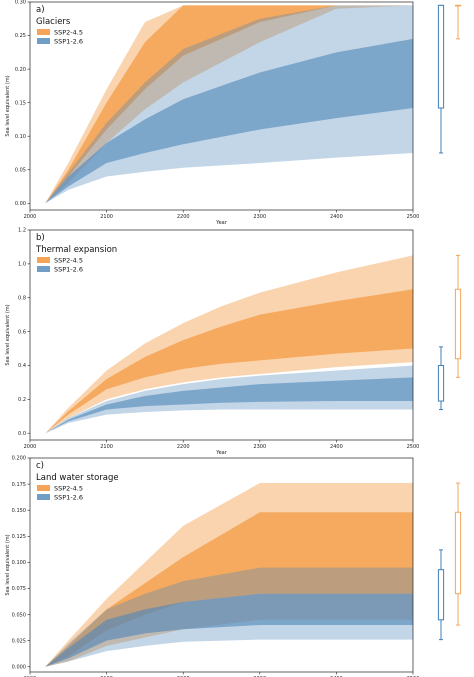  I want to click on y-tick-label: 0.8, so click(22, 298).